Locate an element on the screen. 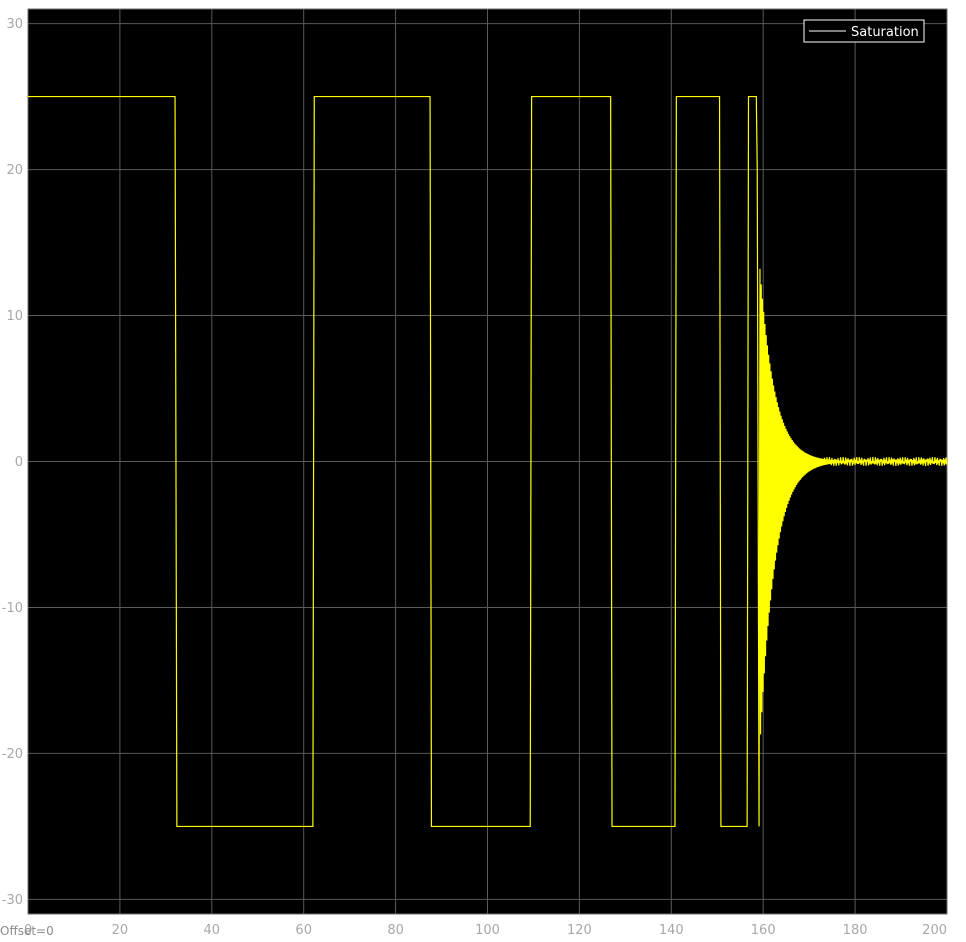  y-tick-label: -20 is located at coordinates (12, 754).